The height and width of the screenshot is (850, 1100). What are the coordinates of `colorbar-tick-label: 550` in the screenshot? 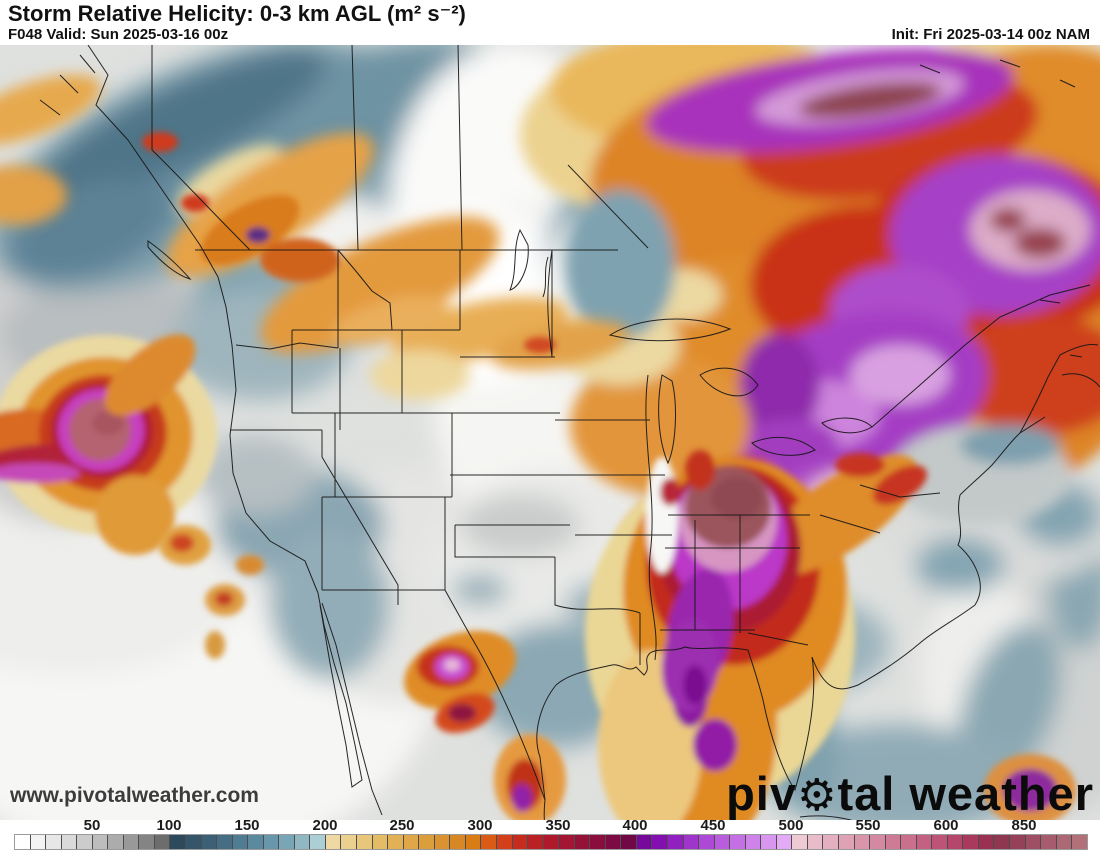 It's located at (868, 825).